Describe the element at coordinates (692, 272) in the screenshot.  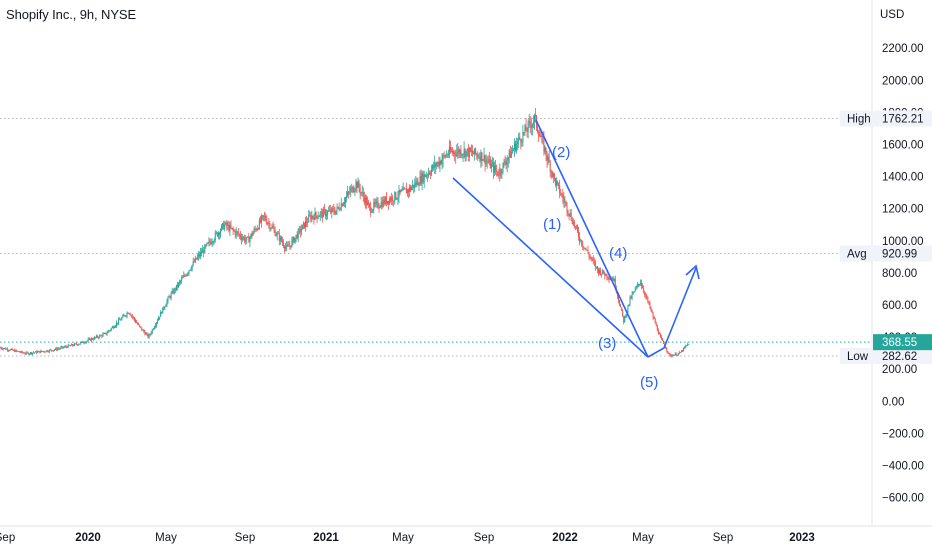
I see `projection-arrowhead` at that location.